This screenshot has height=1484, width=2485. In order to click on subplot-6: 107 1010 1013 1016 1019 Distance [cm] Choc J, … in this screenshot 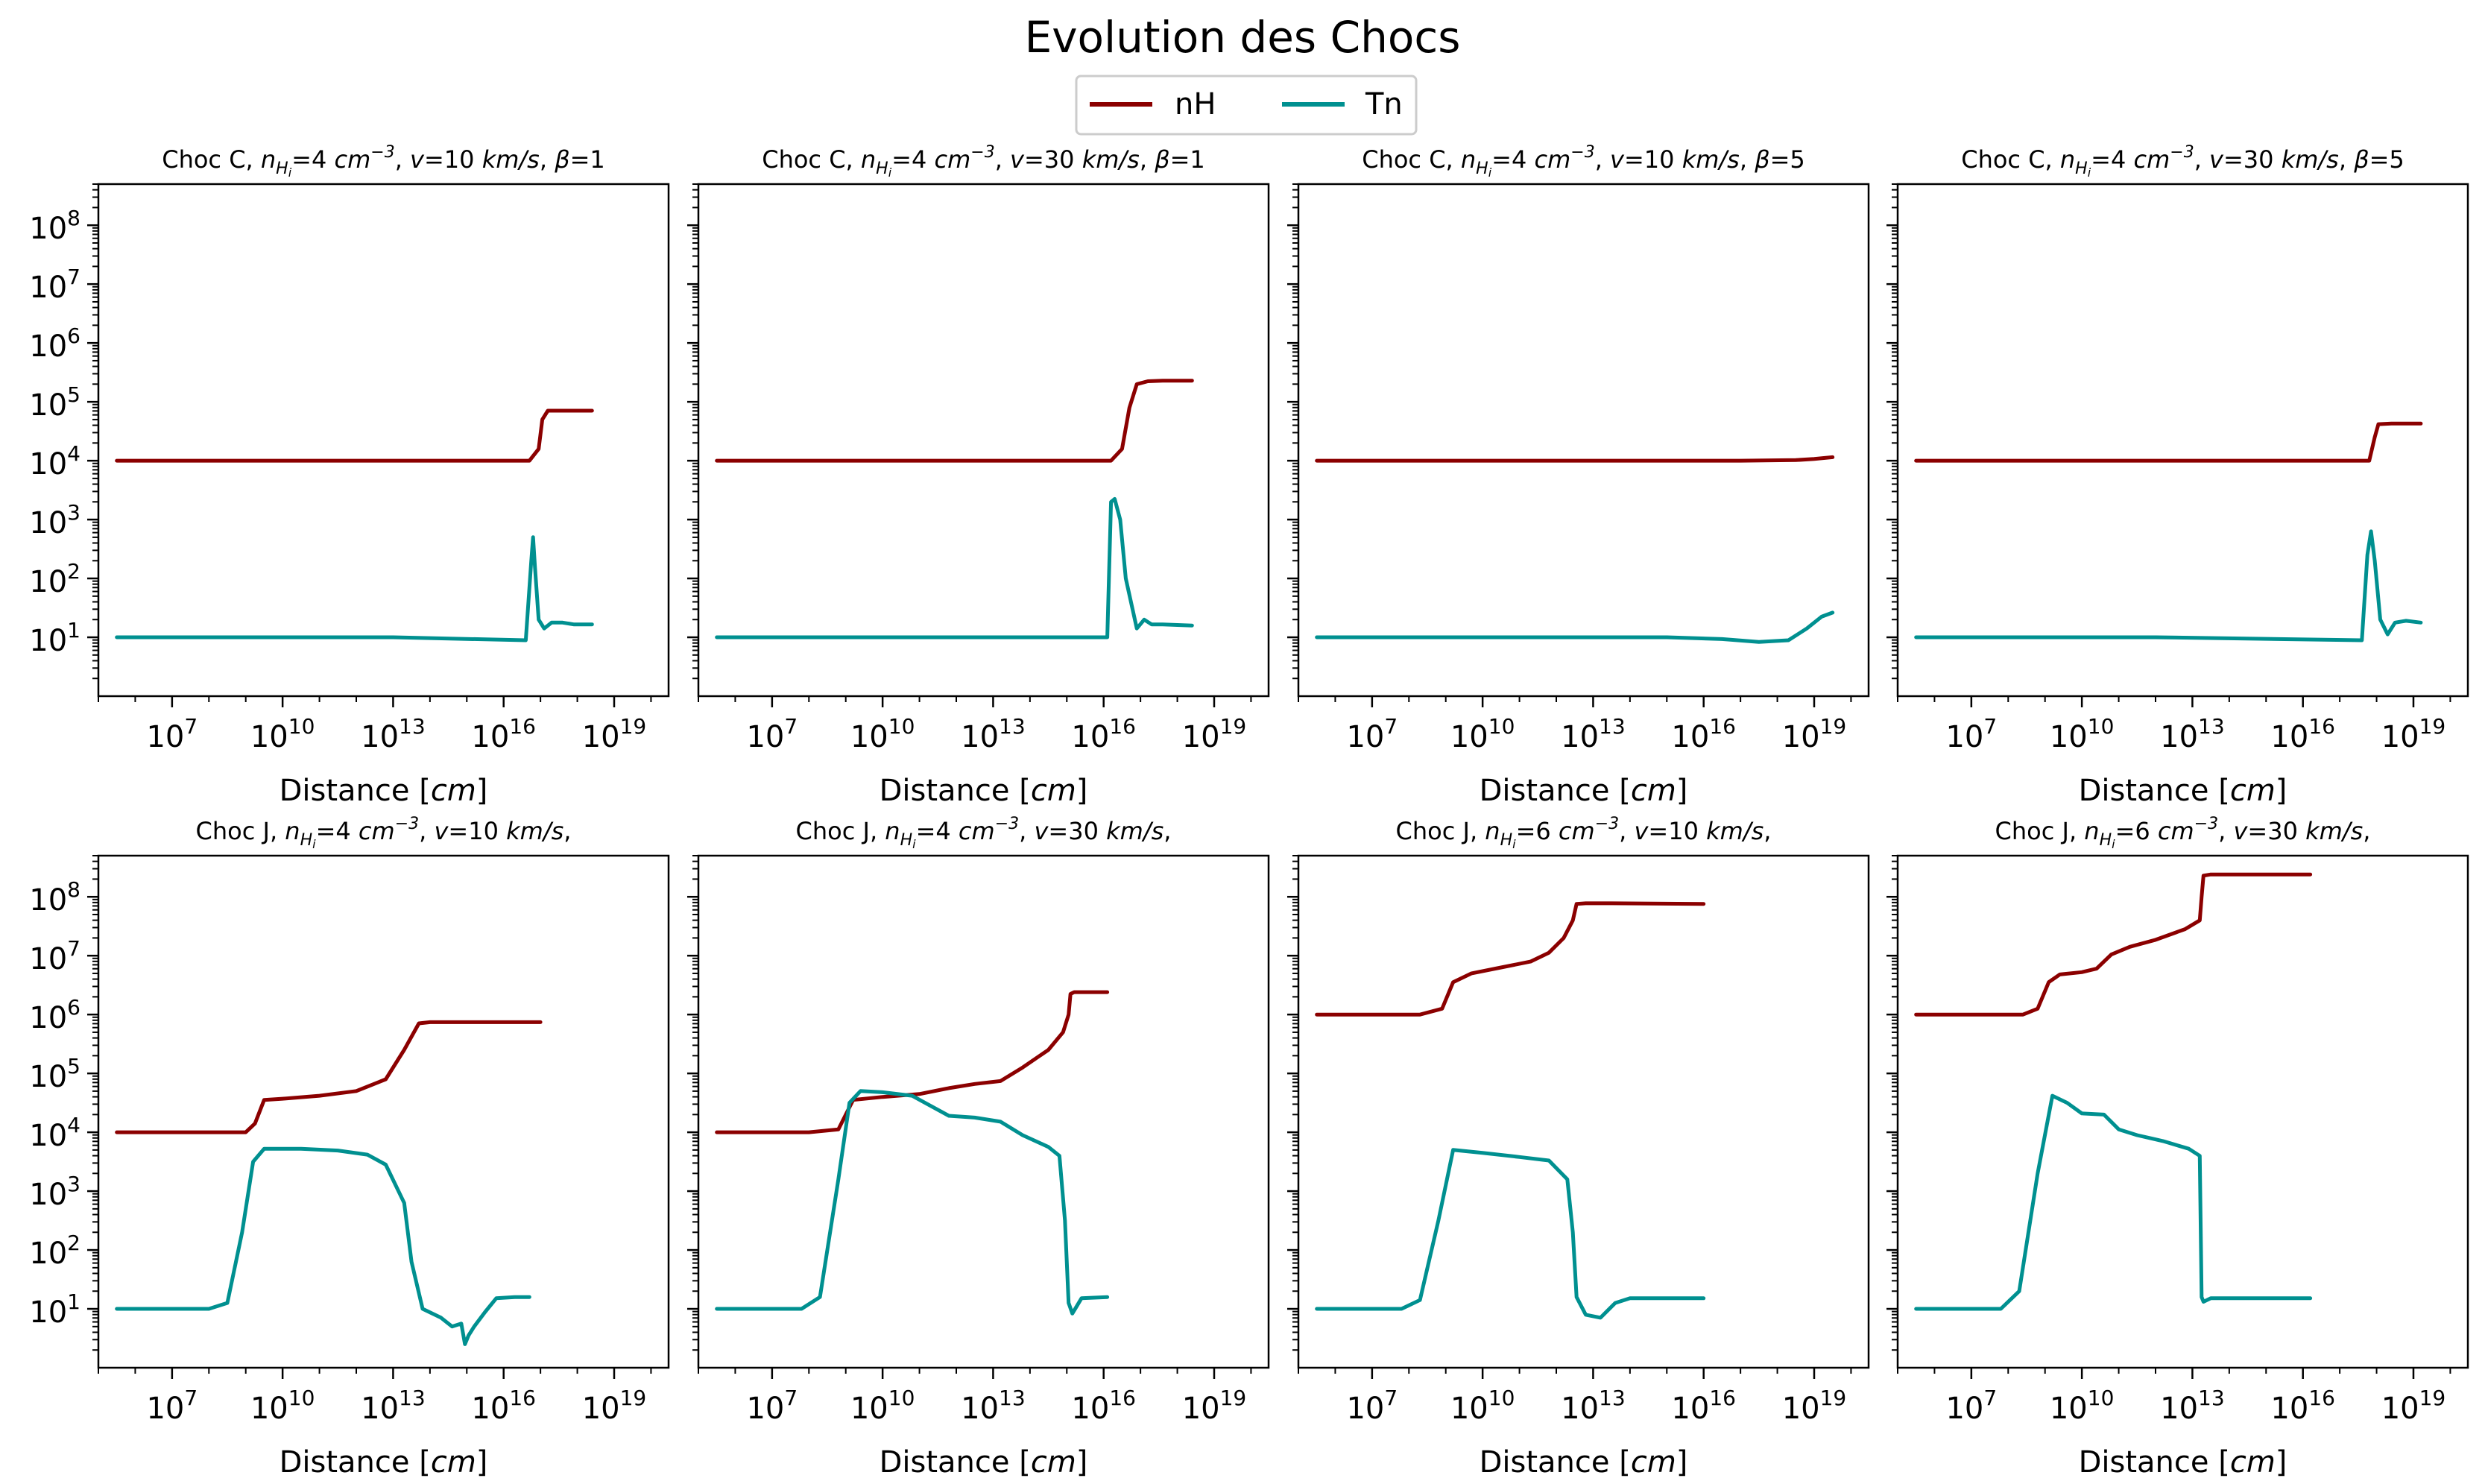, I will do `click(978, 1147)`.